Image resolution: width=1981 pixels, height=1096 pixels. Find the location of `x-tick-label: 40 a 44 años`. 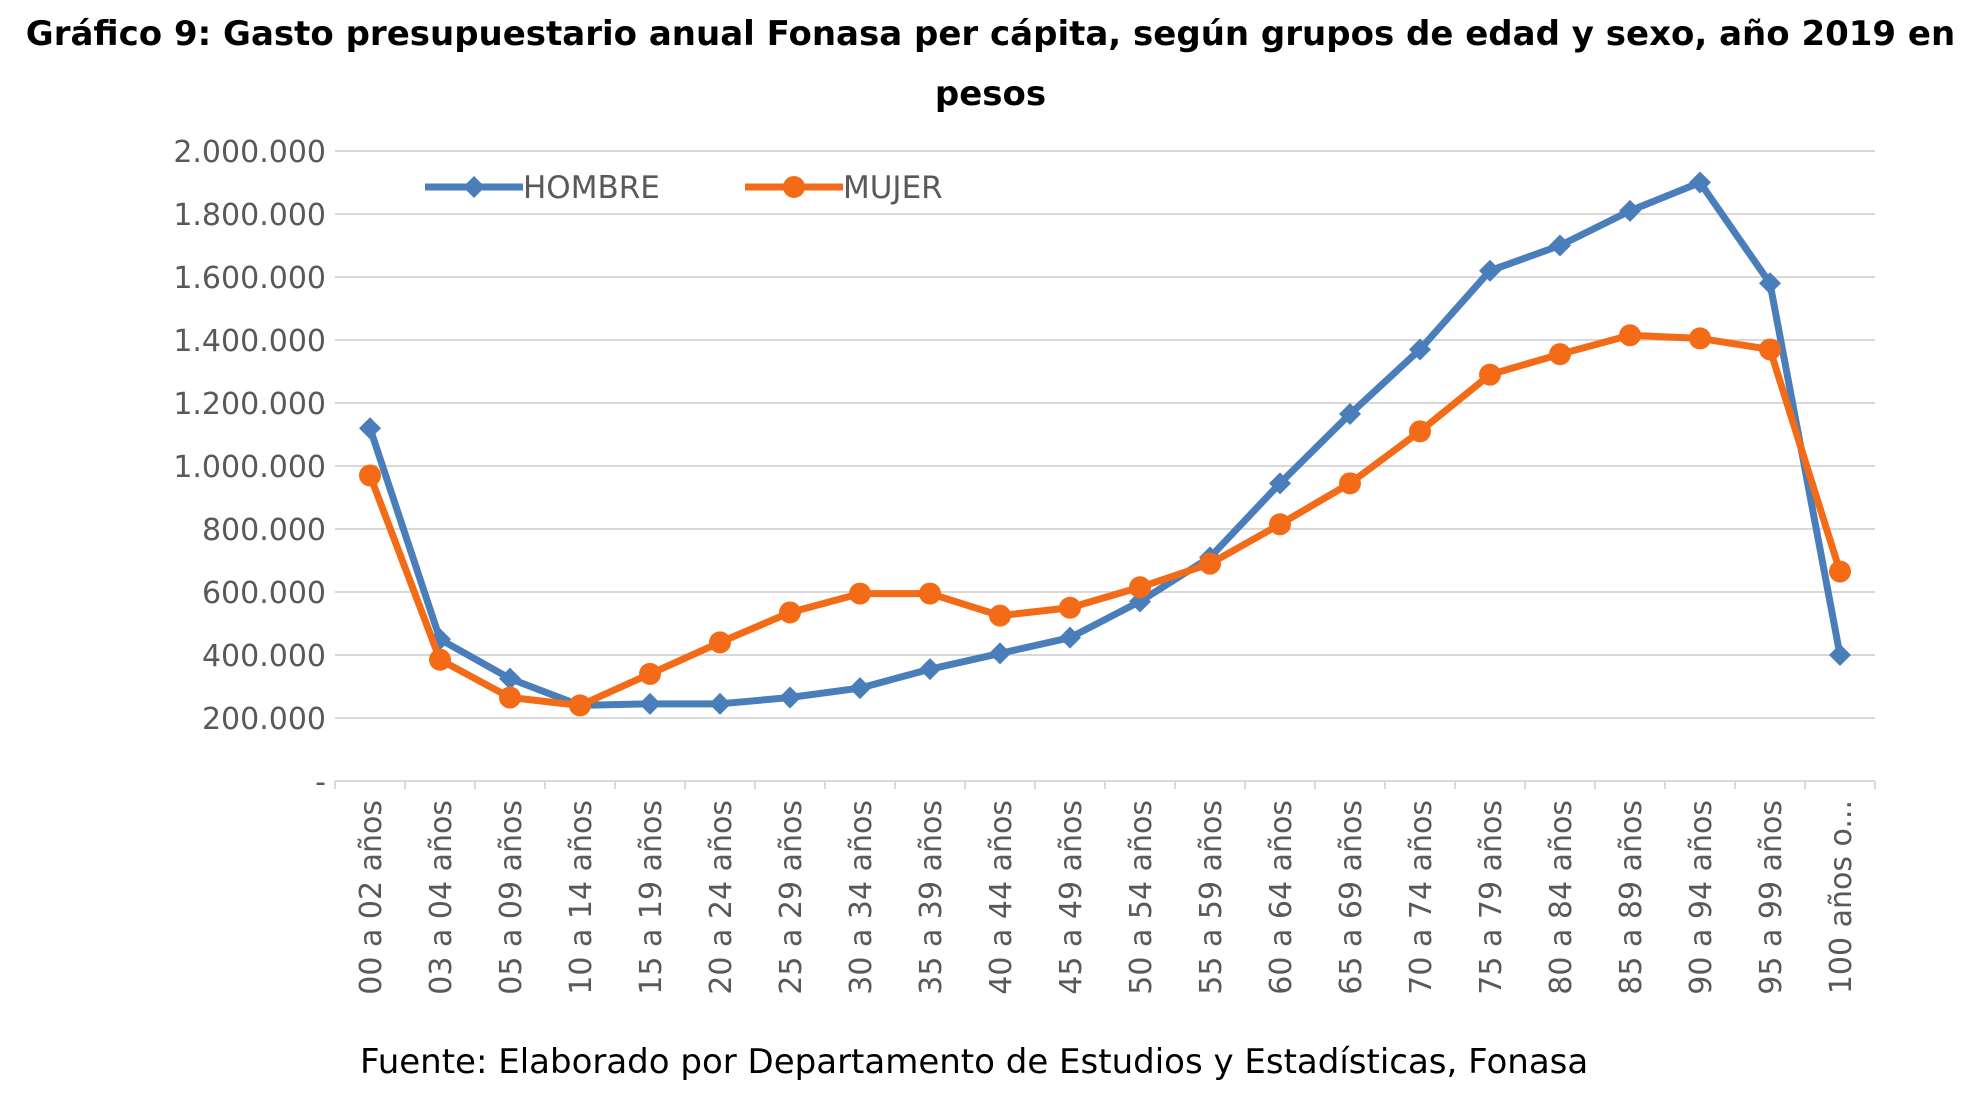

x-tick-label: 40 a 44 años is located at coordinates (1001, 897).